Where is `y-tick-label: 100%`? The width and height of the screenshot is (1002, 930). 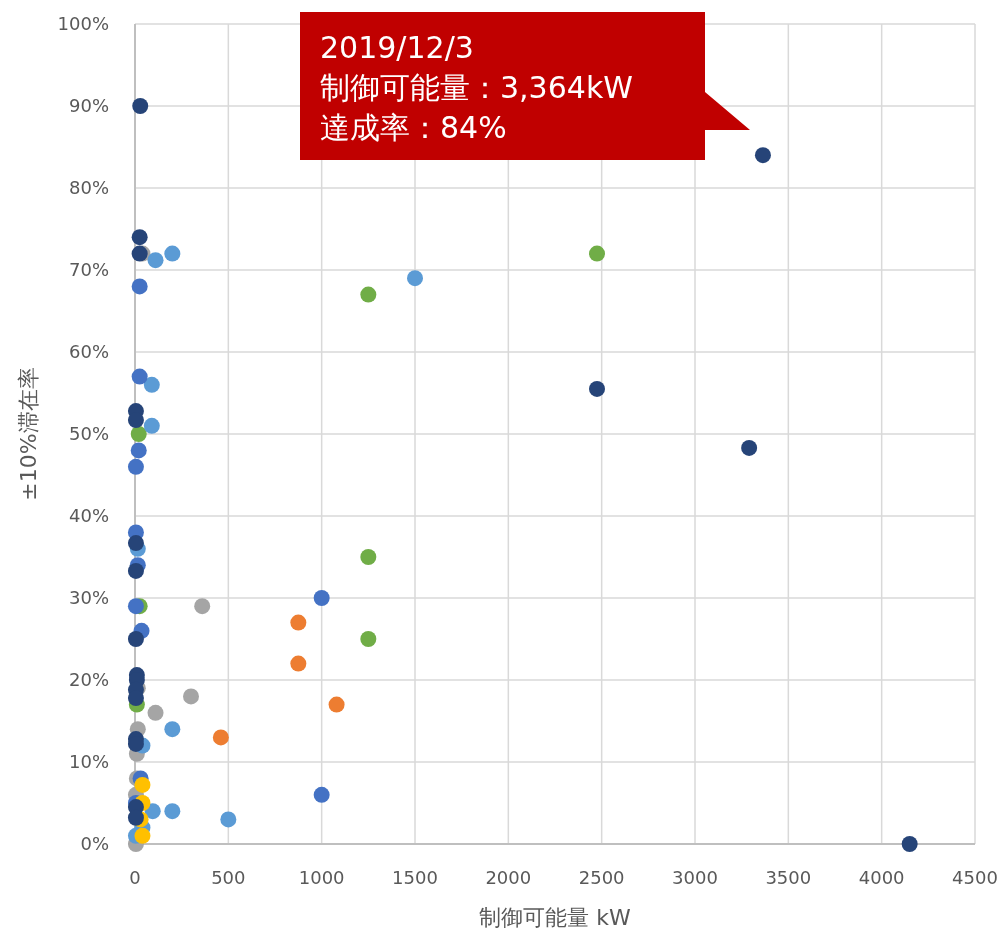
y-tick-label: 100% is located at coordinates (83, 23).